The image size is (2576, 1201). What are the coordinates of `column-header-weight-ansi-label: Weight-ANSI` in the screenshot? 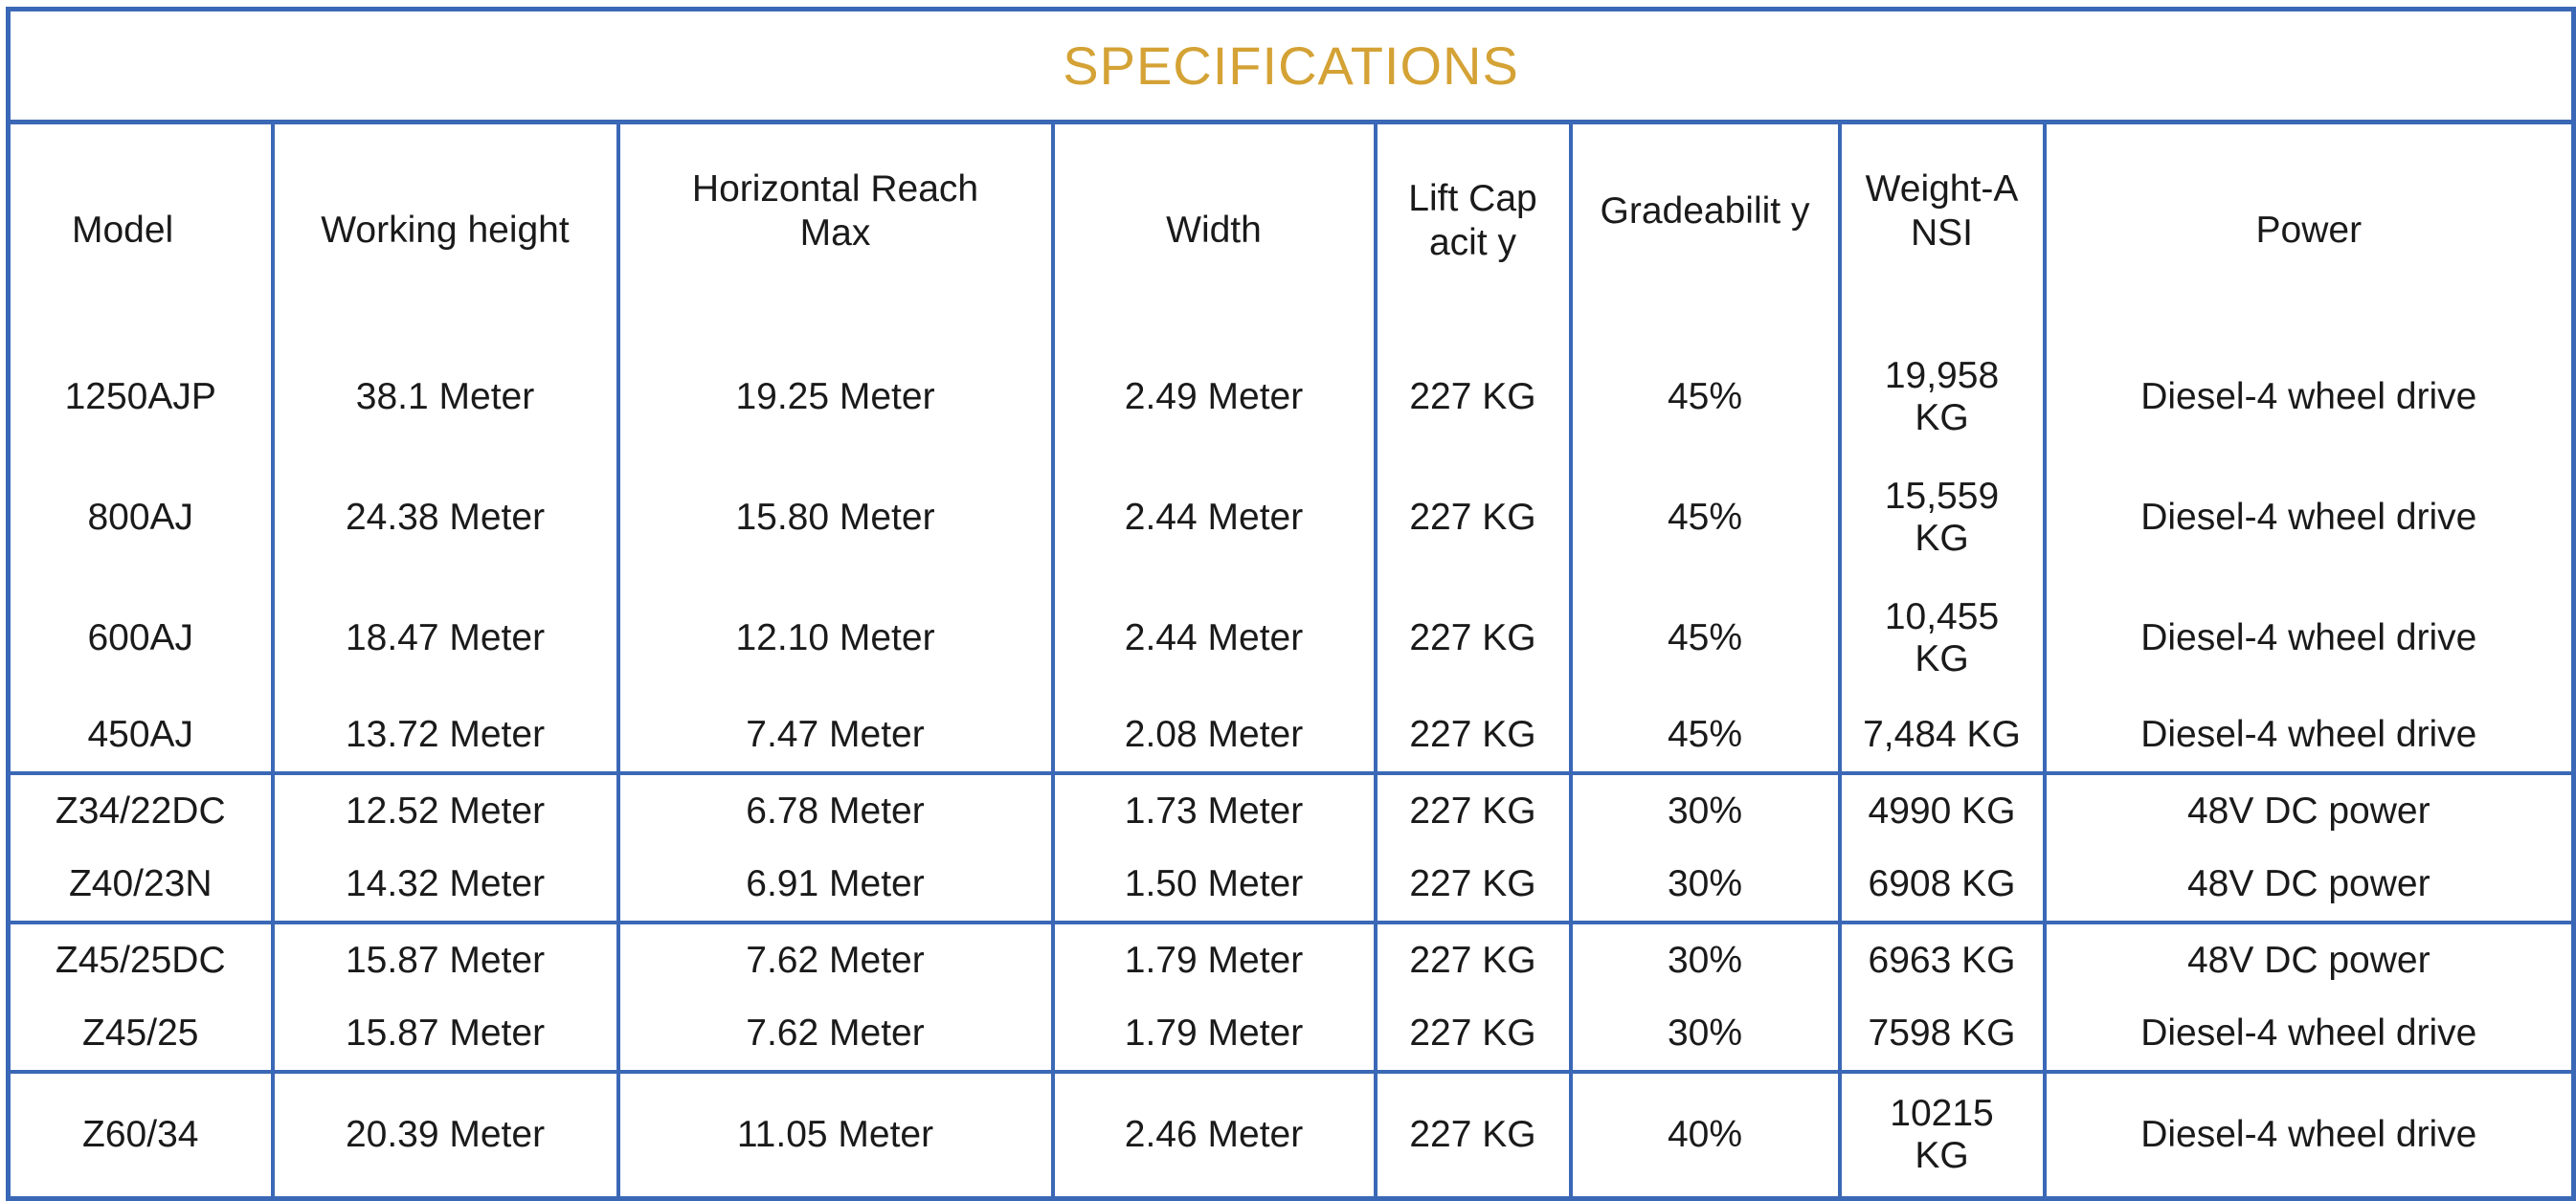 It's located at (1942, 211).